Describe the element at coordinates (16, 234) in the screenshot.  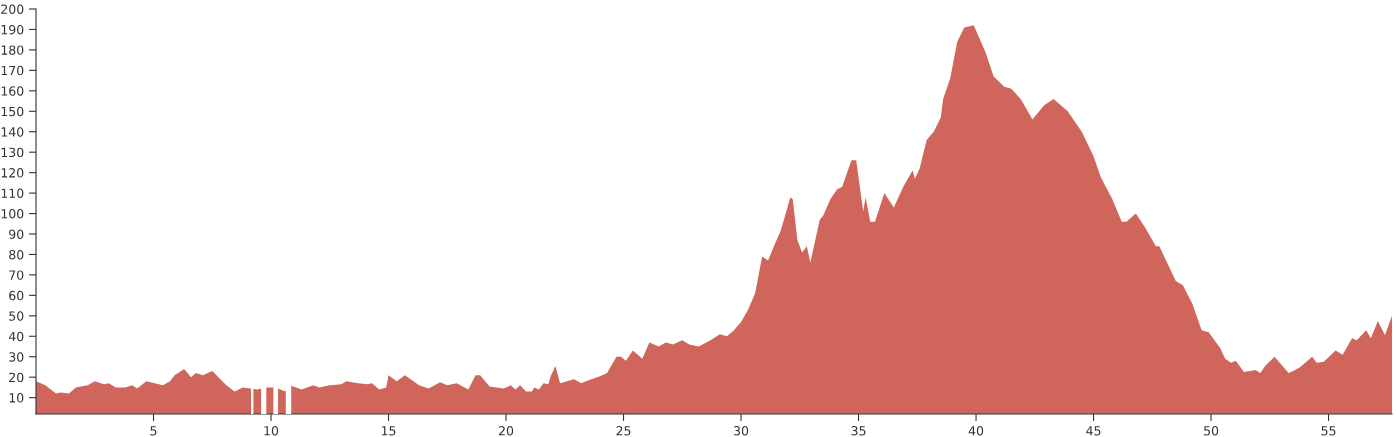
I see `y-tick-label: 90` at that location.